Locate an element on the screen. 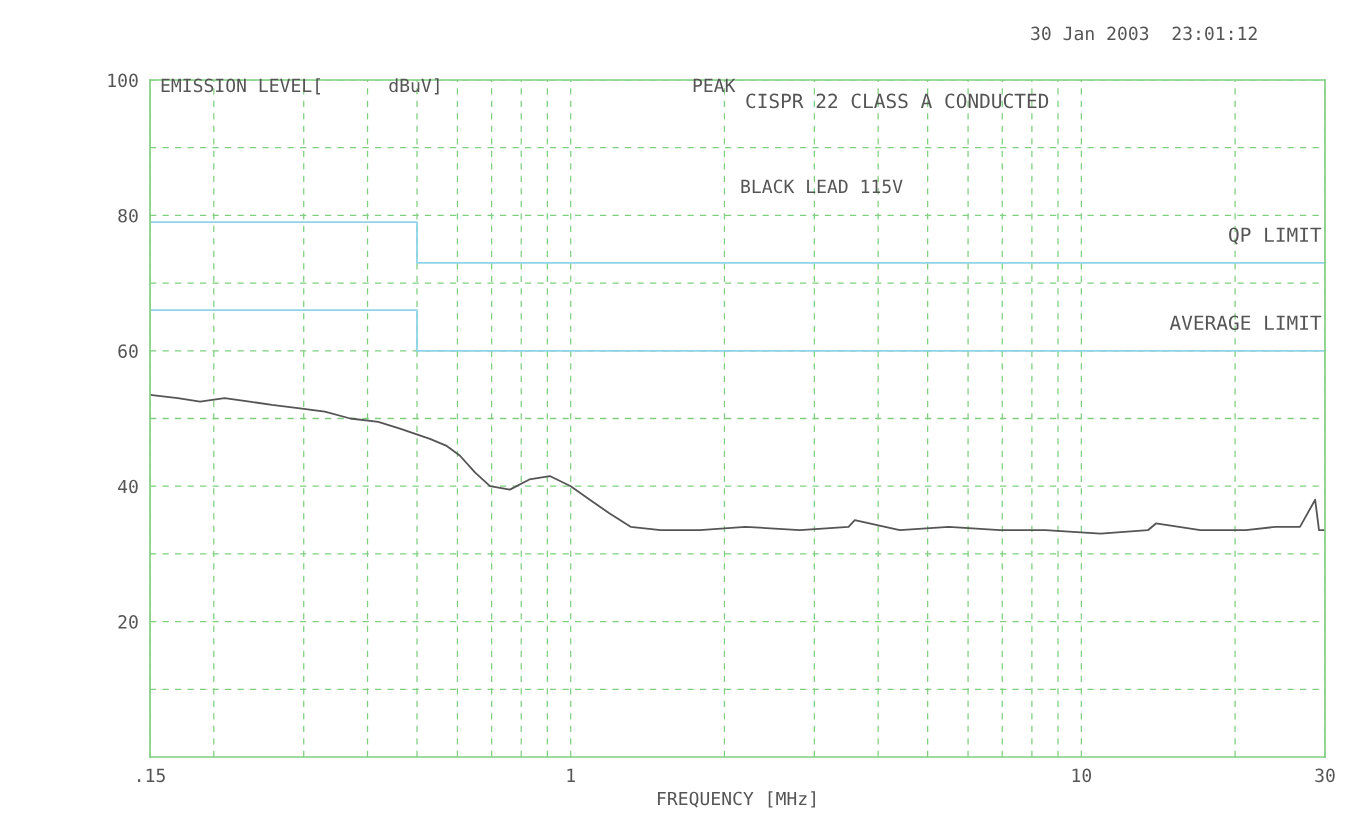  annotation: PEAK is located at coordinates (714, 85).